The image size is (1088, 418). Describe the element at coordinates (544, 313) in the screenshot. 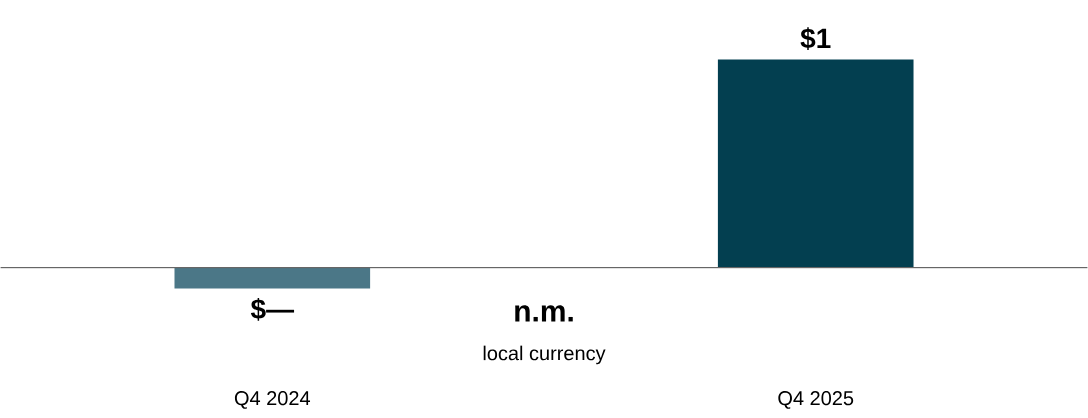

I see `text: n.m.` at that location.